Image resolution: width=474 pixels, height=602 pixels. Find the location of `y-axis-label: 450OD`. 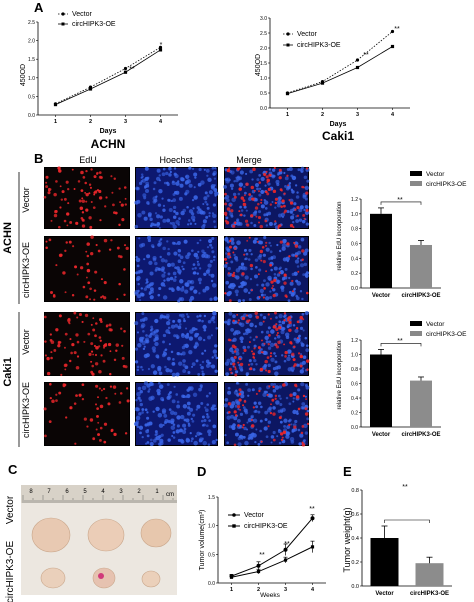

y-axis-label: 450OD is located at coordinates (23, 75).